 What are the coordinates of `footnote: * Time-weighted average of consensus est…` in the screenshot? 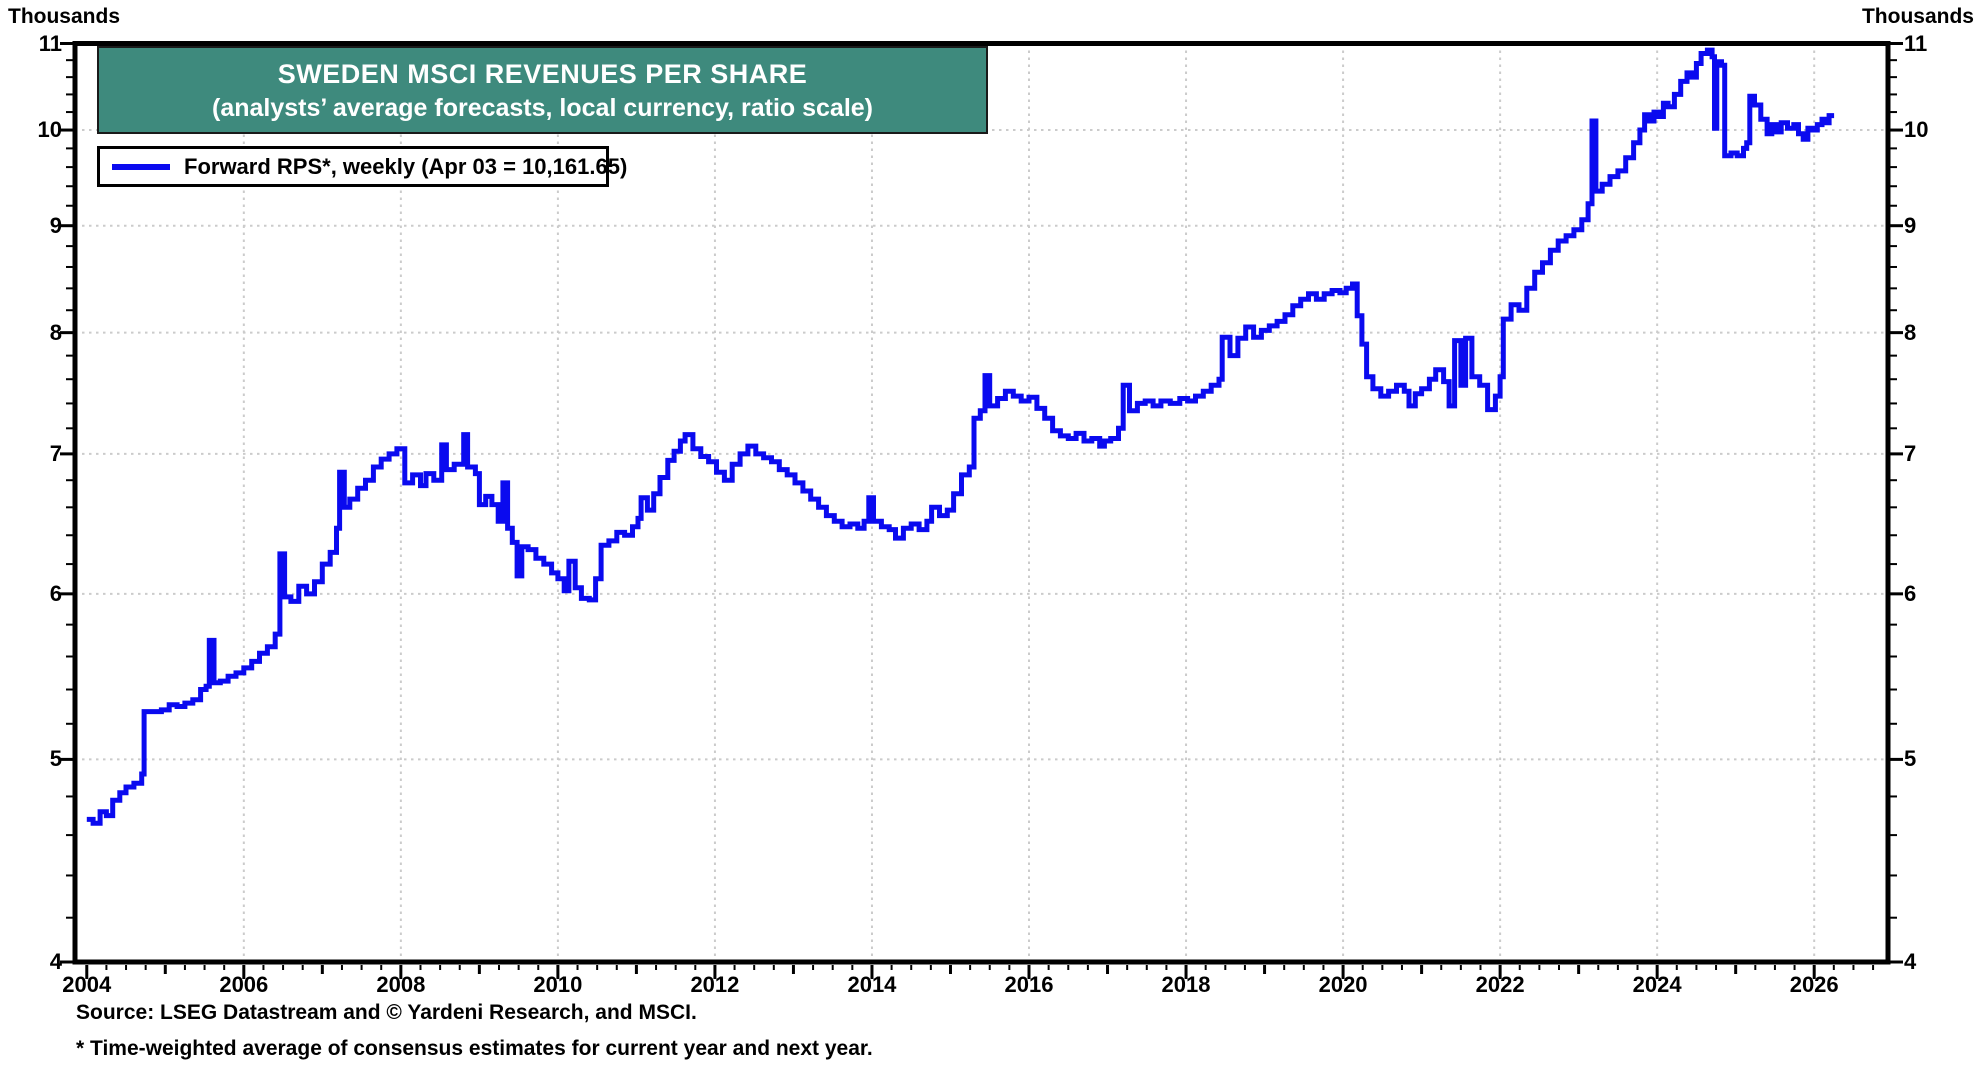 It's located at (474, 1048).